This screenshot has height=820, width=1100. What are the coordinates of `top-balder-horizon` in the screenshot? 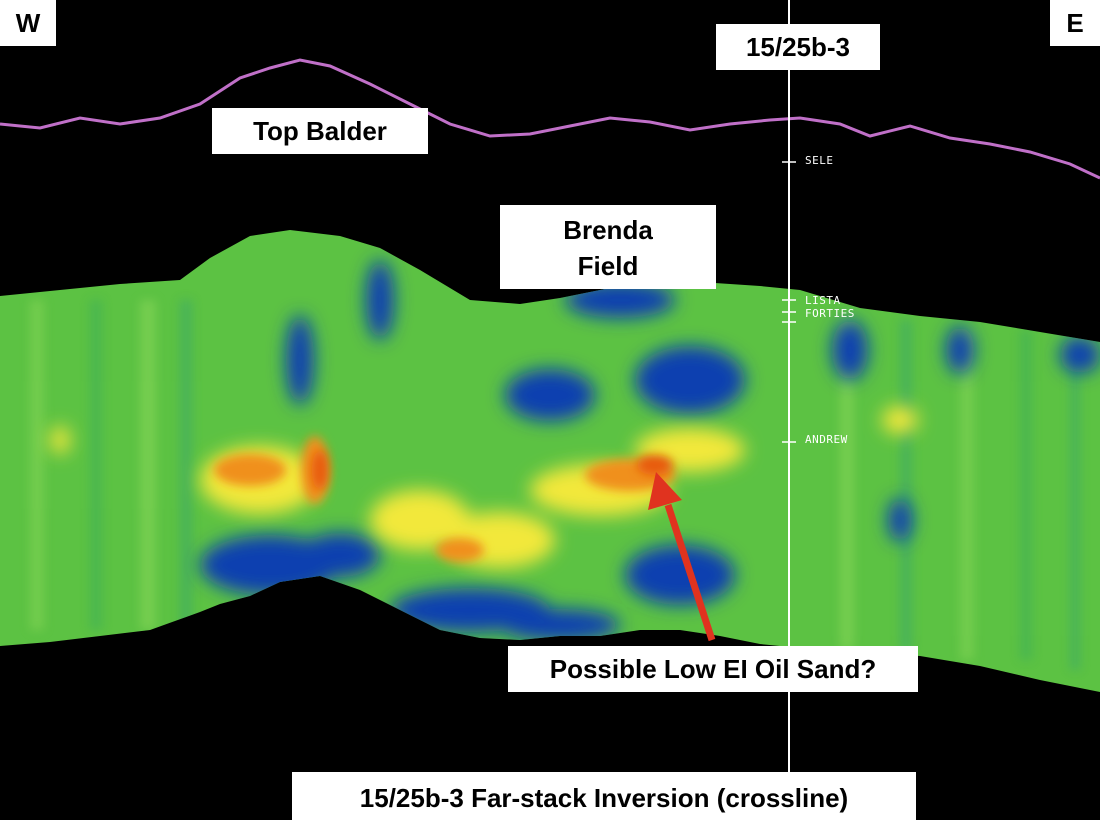 It's located at (550, 119).